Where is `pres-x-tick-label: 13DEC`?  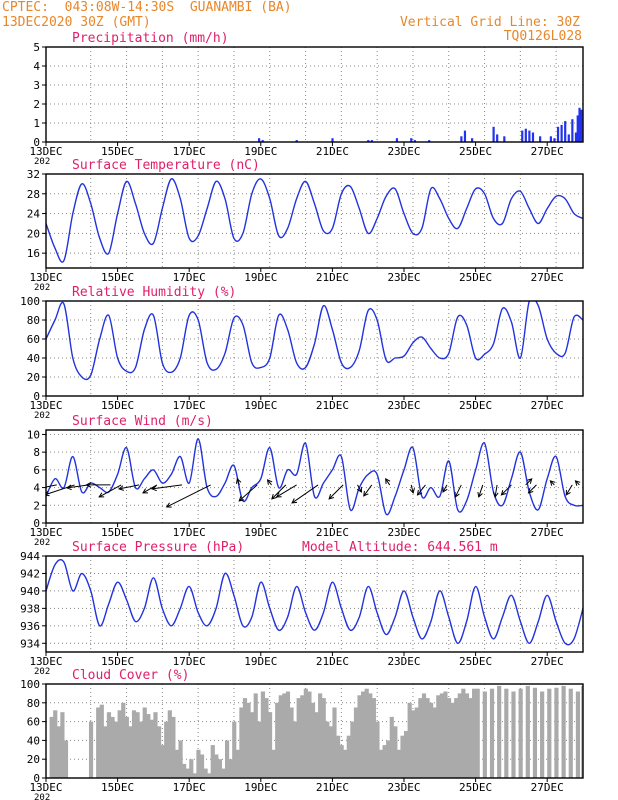 pres-x-tick-label: 13DEC is located at coordinates (45, 661).